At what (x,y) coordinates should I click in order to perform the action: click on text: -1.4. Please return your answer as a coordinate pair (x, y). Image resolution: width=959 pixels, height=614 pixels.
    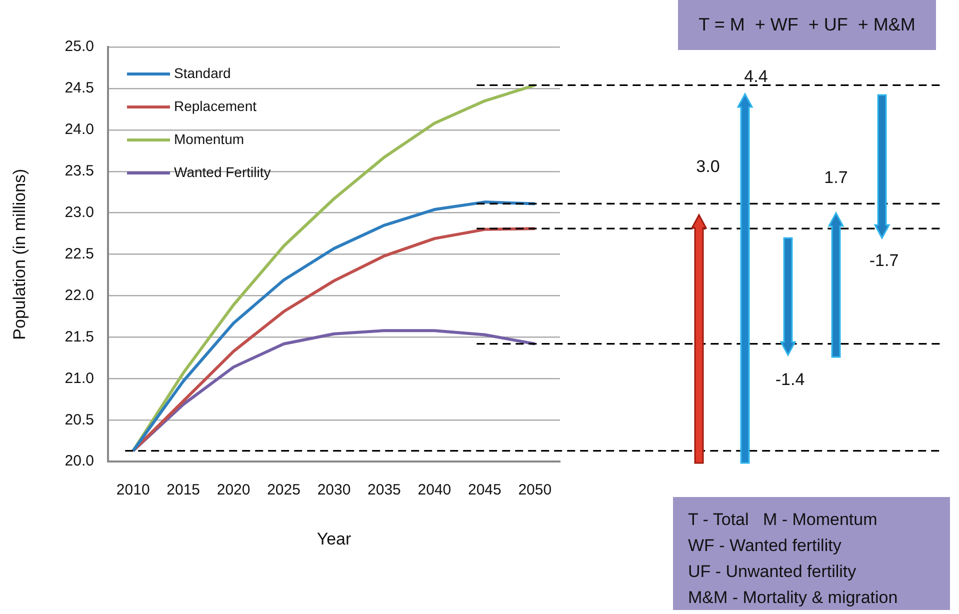
    Looking at the image, I should click on (790, 380).